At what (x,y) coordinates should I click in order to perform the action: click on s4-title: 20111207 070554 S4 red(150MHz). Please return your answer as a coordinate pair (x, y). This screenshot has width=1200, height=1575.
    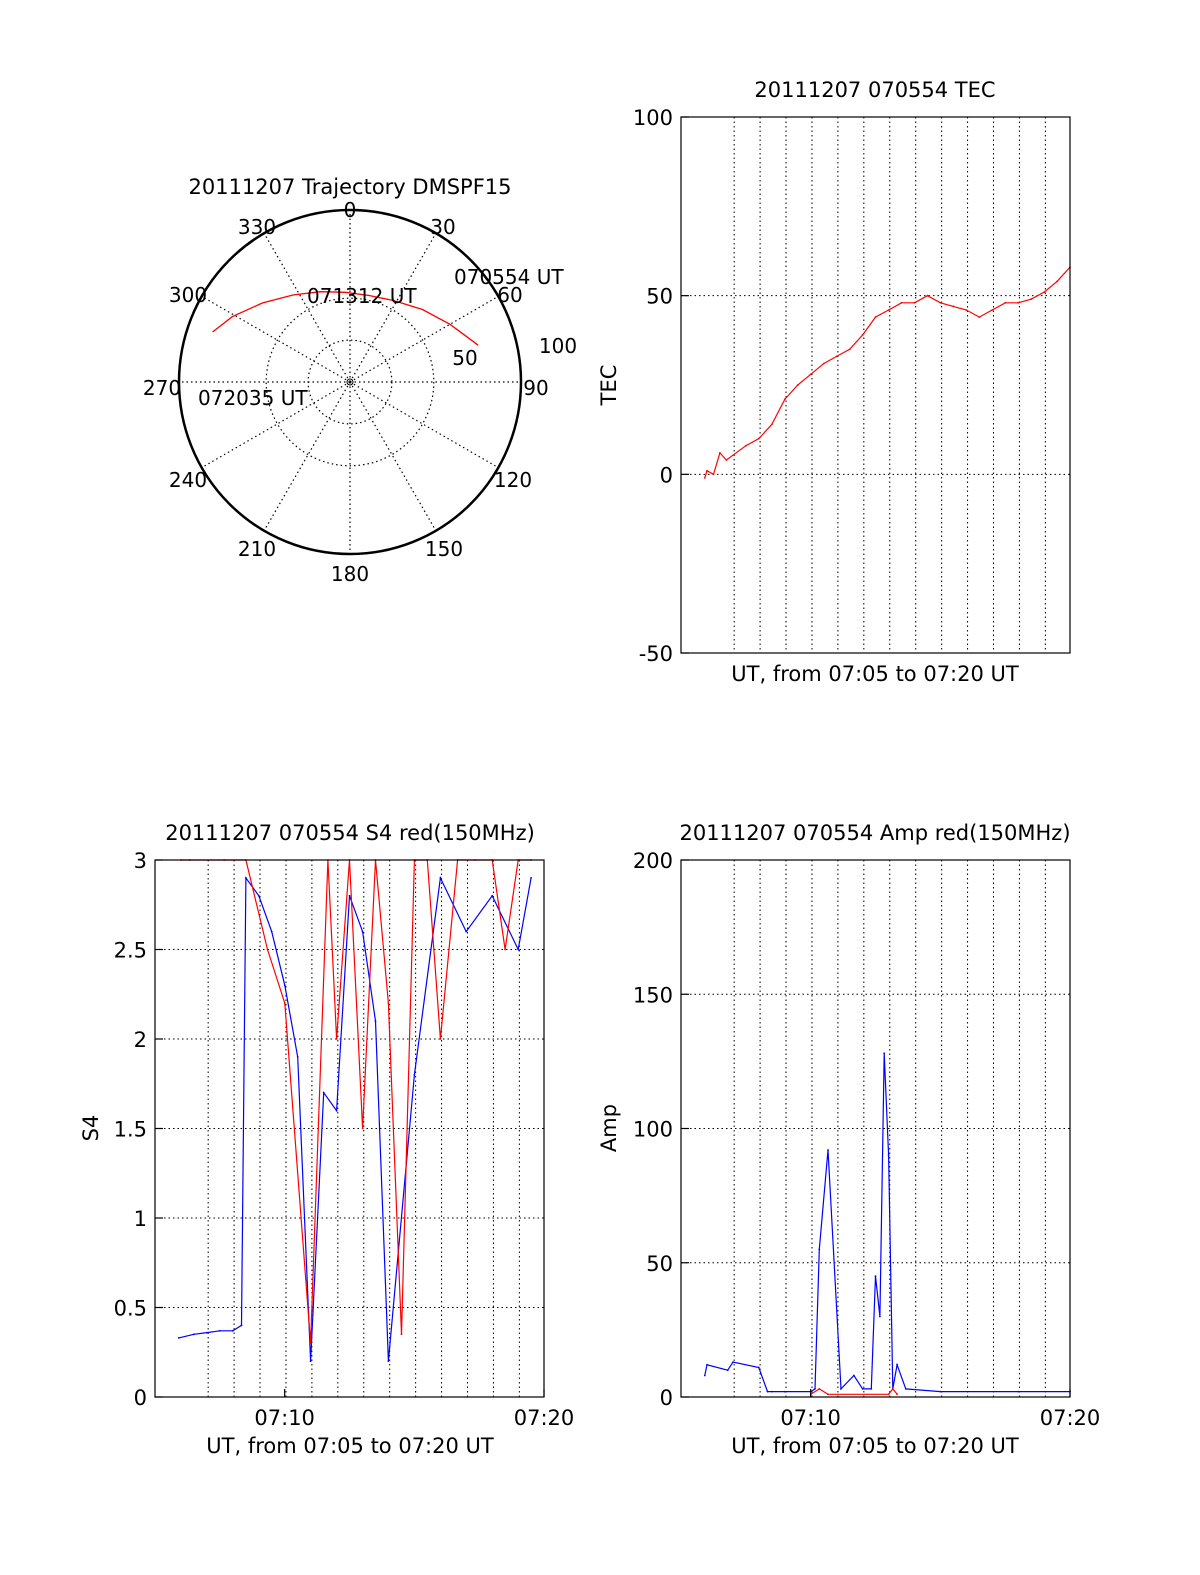
    Looking at the image, I should click on (350, 833).